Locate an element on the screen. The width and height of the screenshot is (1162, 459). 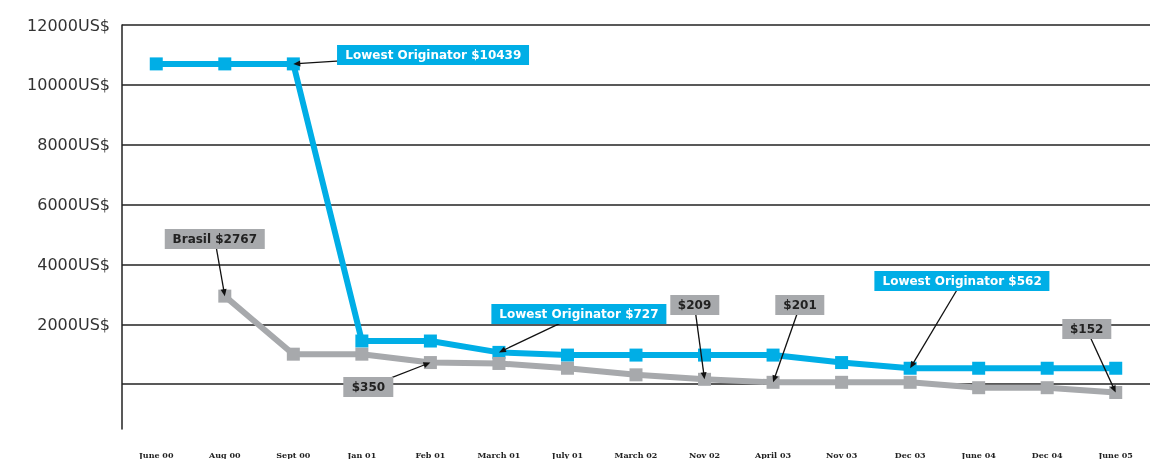
x-tick-label: March 02 is located at coordinates (636, 454).